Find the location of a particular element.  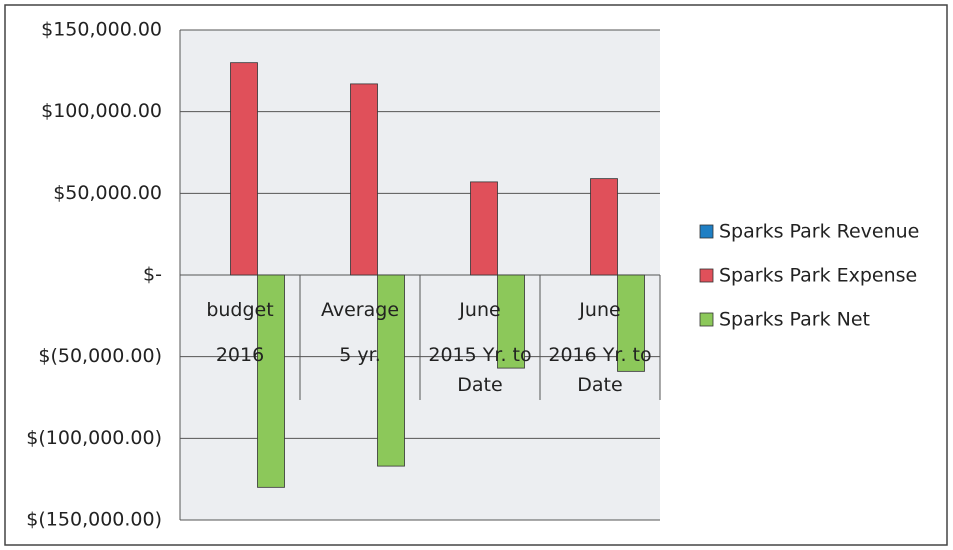

x-tick-label: budget 2016 is located at coordinates (239, 332).